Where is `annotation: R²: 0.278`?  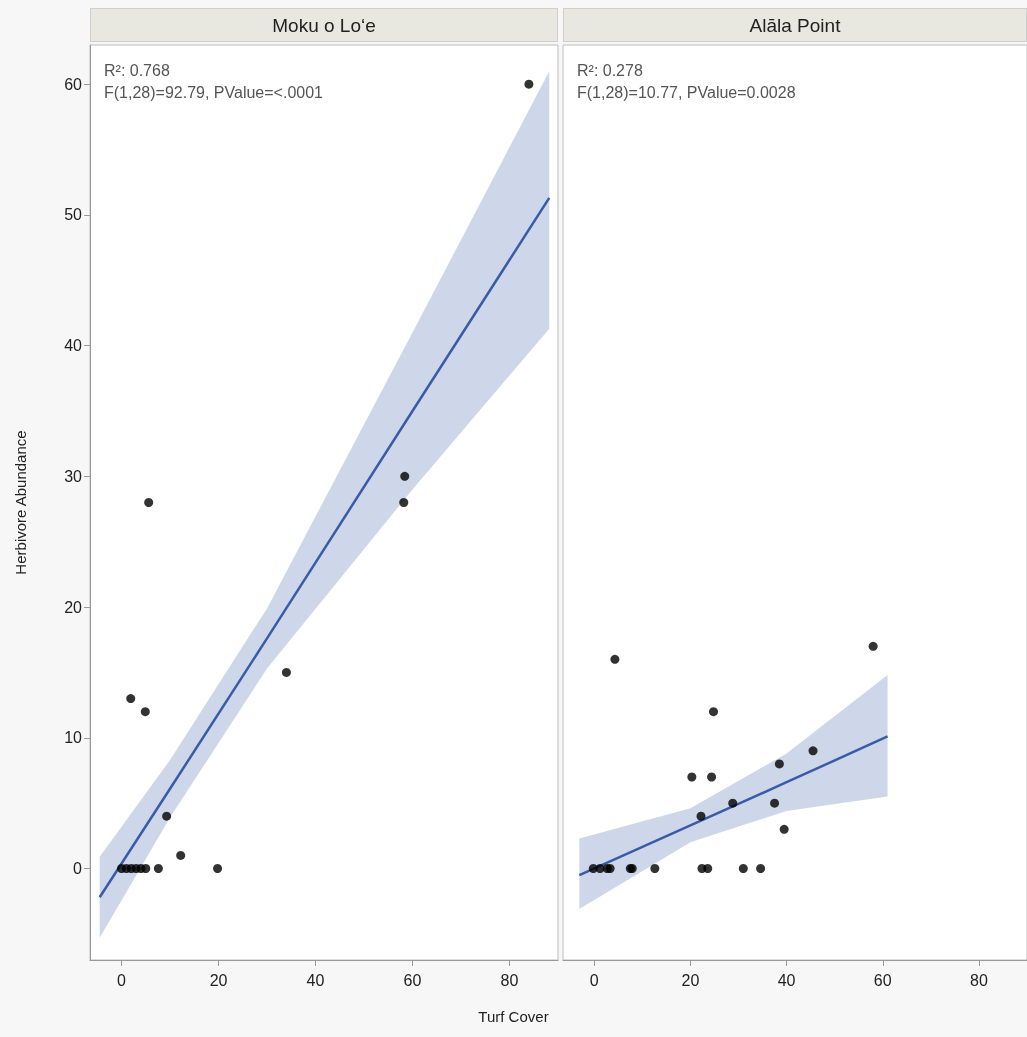 annotation: R²: 0.278 is located at coordinates (610, 70).